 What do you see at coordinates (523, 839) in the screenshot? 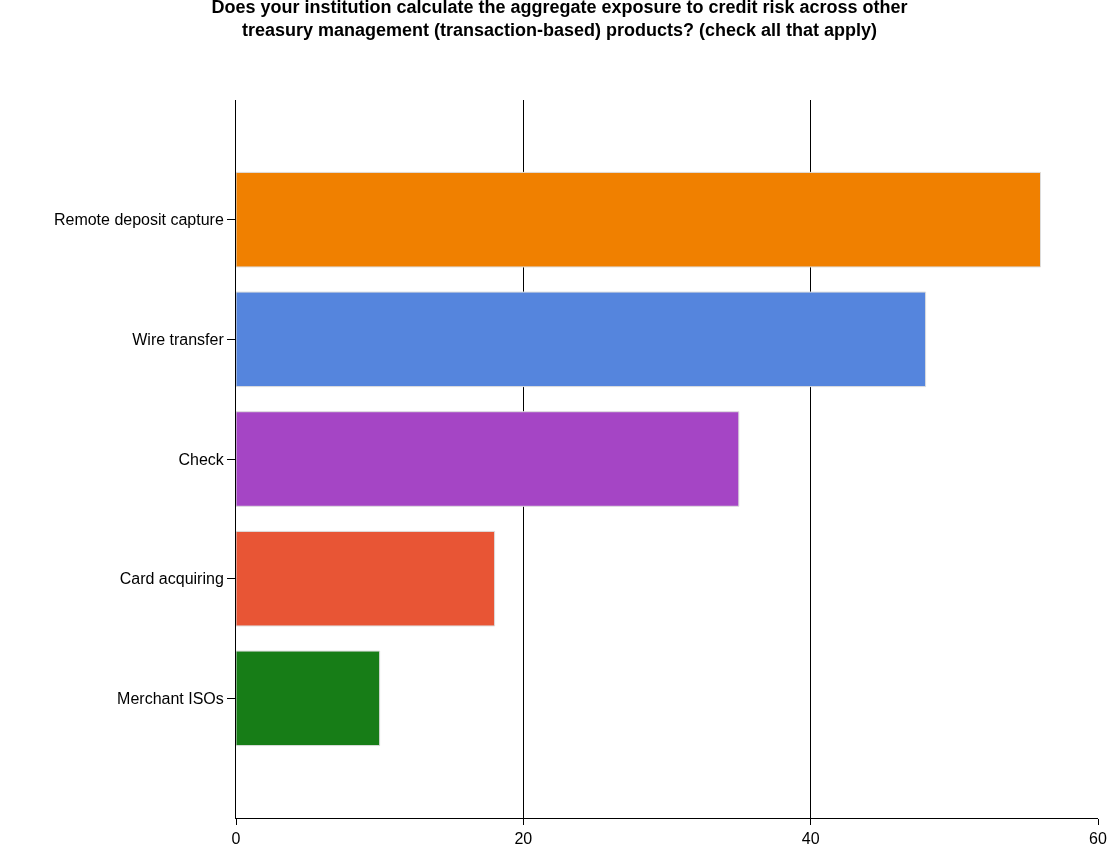
I see `x-tick-label: 20` at bounding box center [523, 839].